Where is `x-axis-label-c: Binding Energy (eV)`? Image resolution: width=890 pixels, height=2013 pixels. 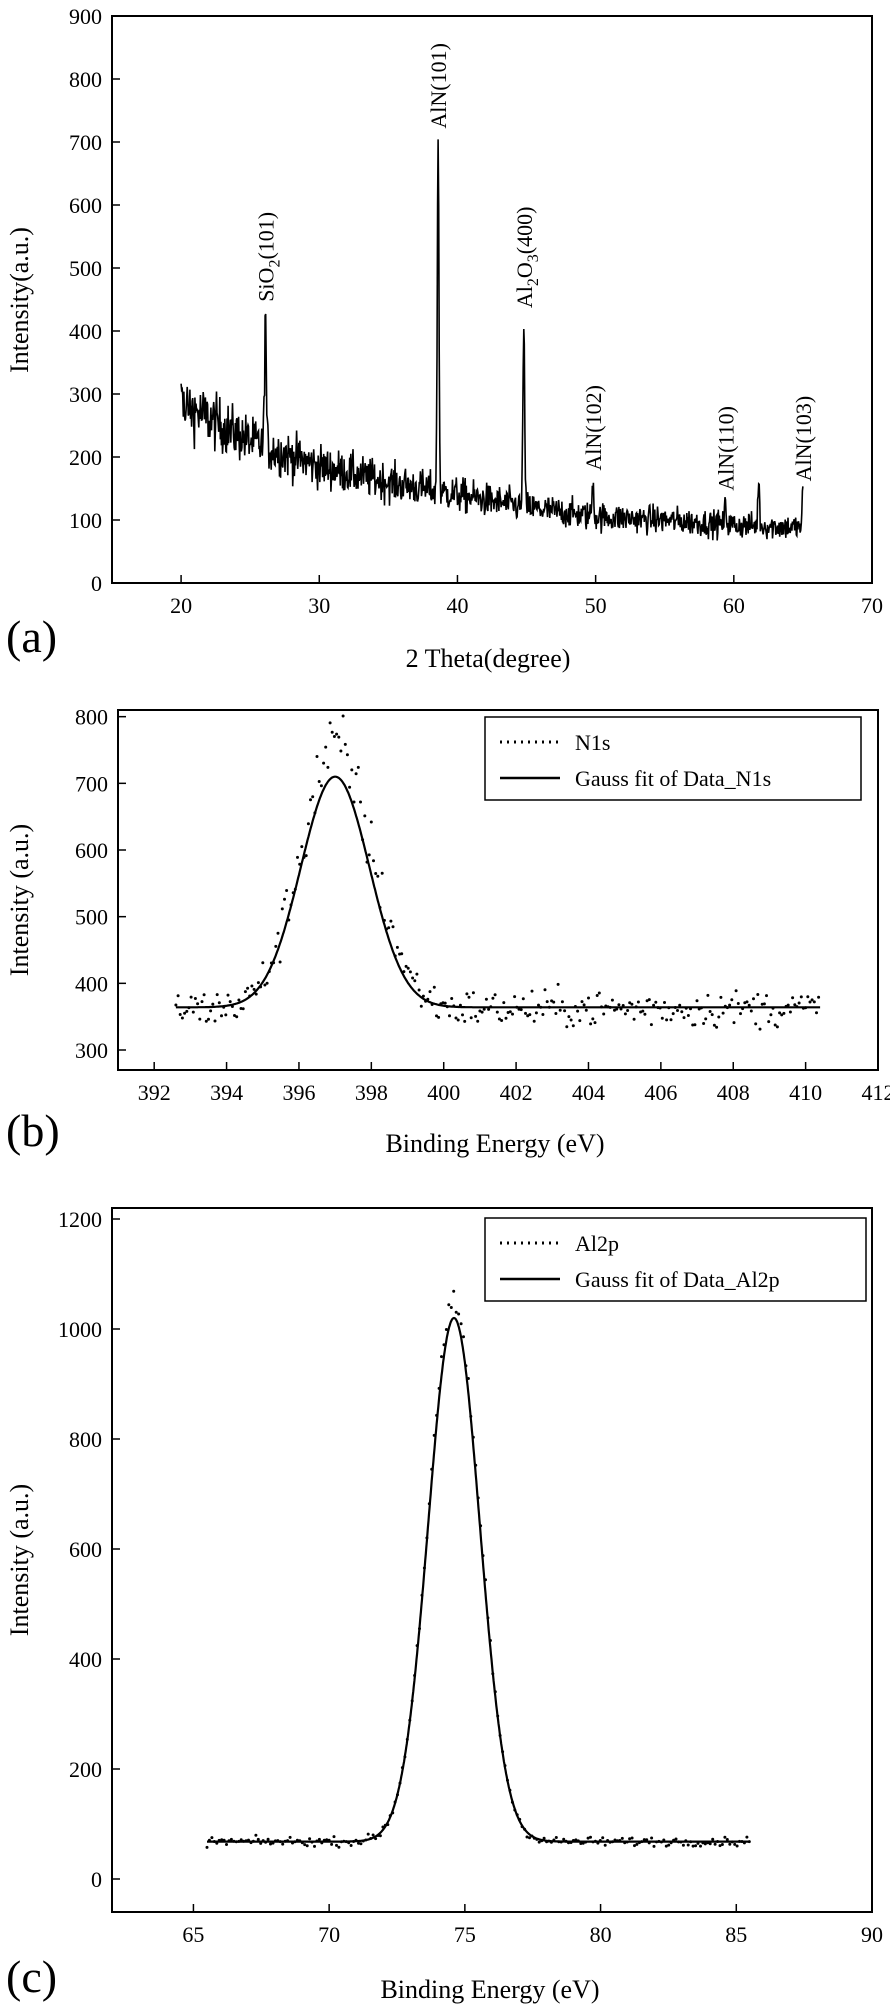 x-axis-label-c: Binding Energy (eV) is located at coordinates (489, 1989).